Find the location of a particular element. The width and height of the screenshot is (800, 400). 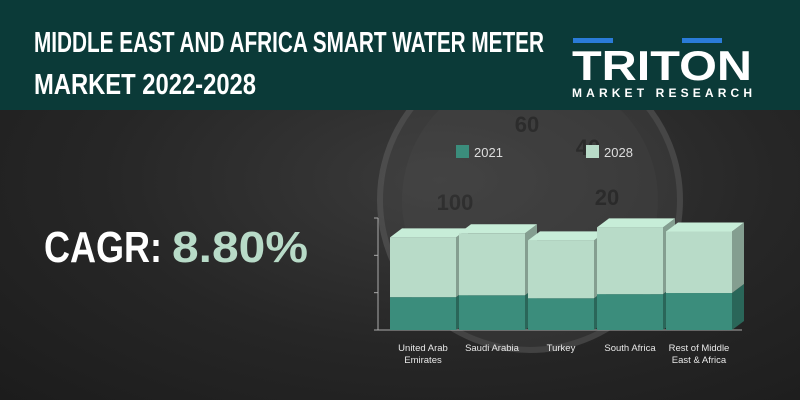

logo-name: TRITON is located at coordinates (662, 65).